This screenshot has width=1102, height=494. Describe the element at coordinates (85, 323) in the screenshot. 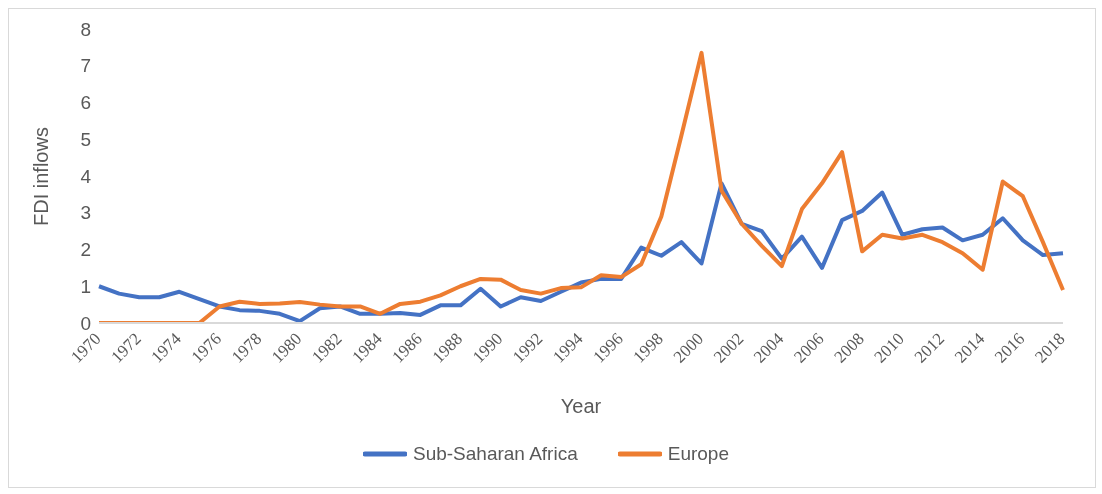

I see `y-tick-label: 0` at that location.